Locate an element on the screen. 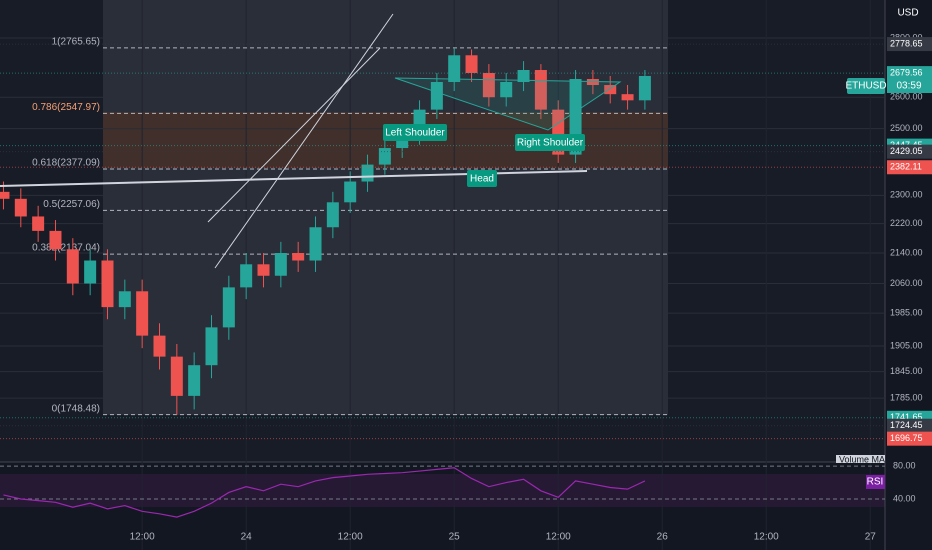 This screenshot has height=550, width=932. annotation: Head is located at coordinates (482, 179).